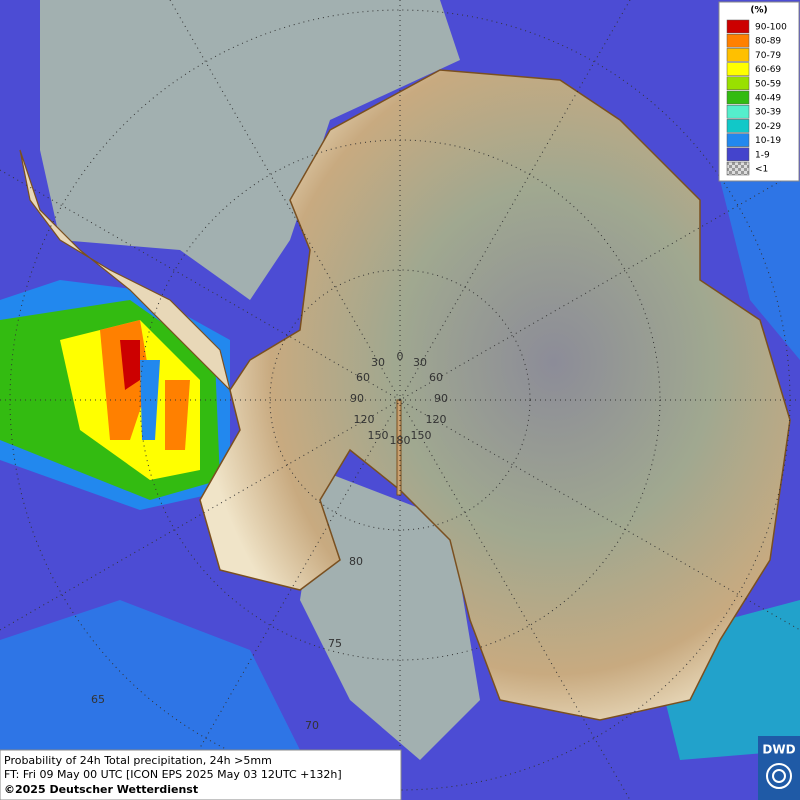  I want to click on legend-label: 1-9, so click(762, 155).